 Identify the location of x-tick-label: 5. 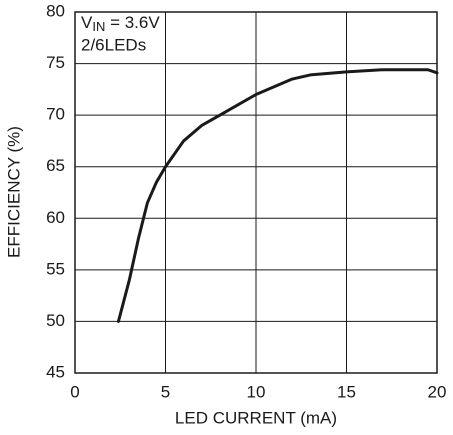
(165, 391).